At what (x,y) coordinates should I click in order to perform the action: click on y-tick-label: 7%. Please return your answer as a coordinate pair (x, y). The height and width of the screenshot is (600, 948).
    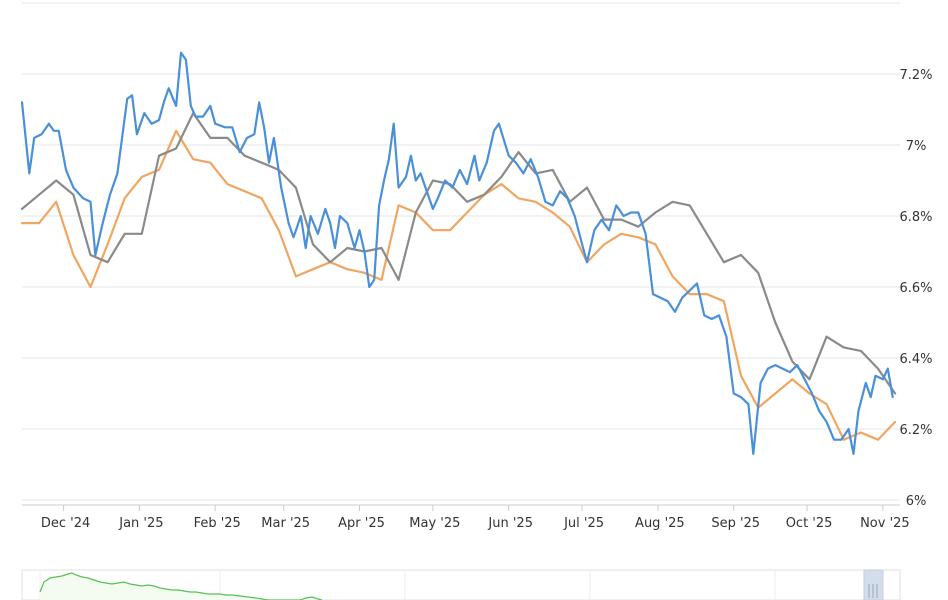
    Looking at the image, I should click on (916, 146).